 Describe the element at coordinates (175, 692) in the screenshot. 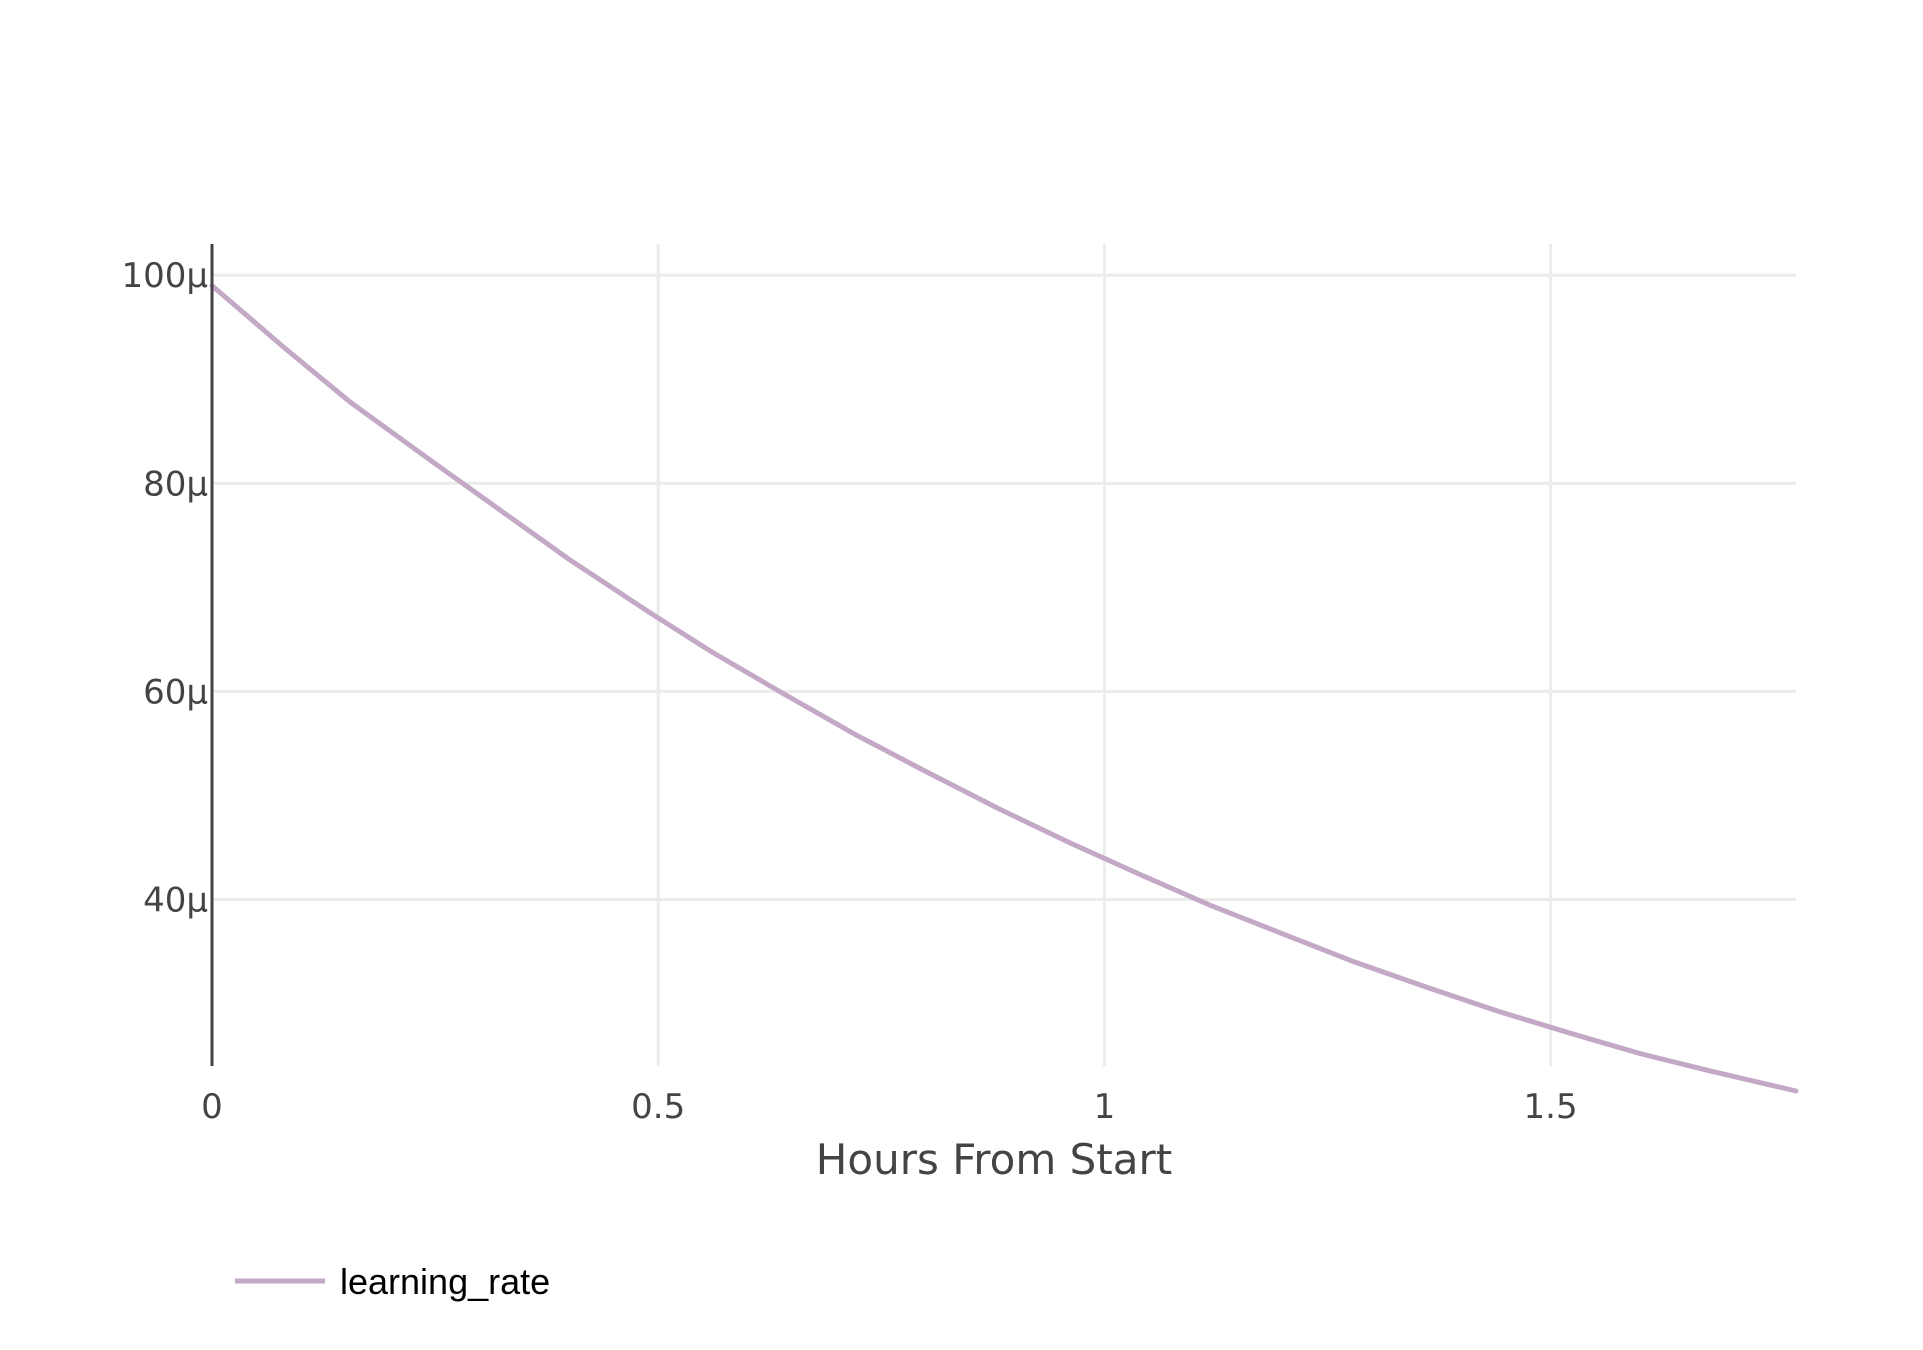

I see `y-tick-label: 60μ` at that location.